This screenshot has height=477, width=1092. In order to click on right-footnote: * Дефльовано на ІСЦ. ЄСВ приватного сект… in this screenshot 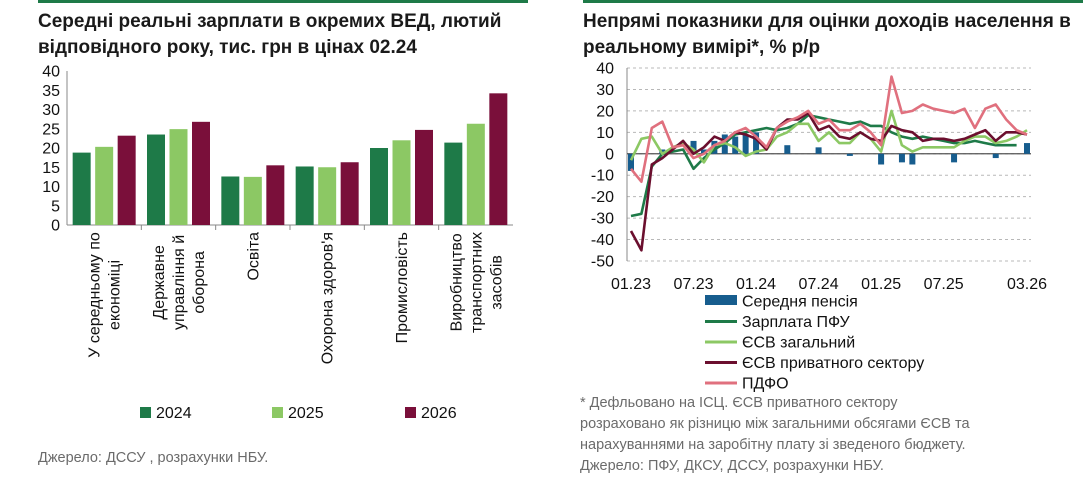, I will do `click(832, 435)`.